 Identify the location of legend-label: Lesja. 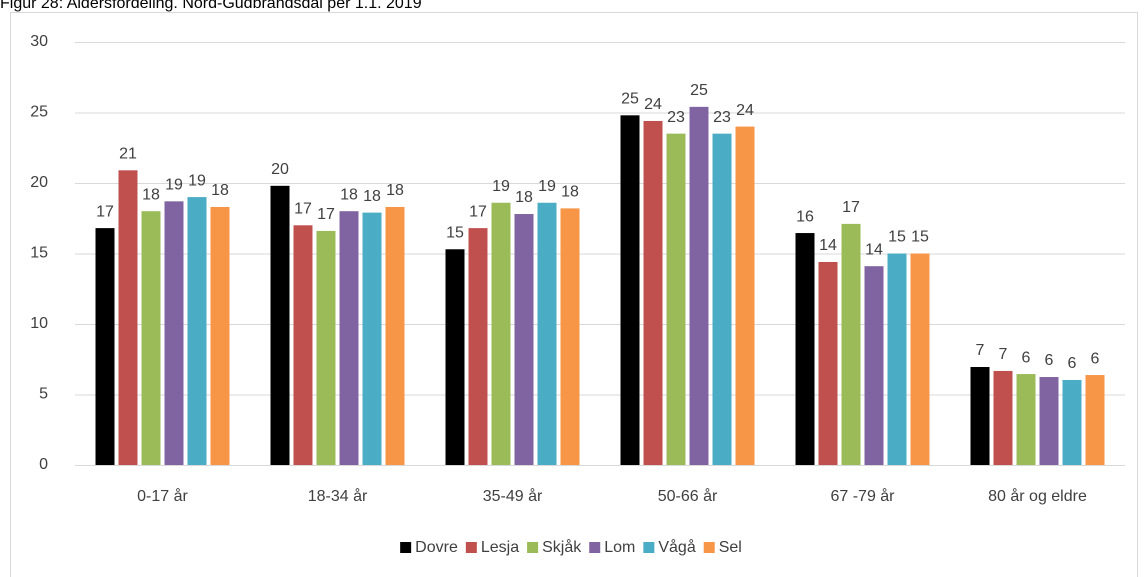
(500, 547).